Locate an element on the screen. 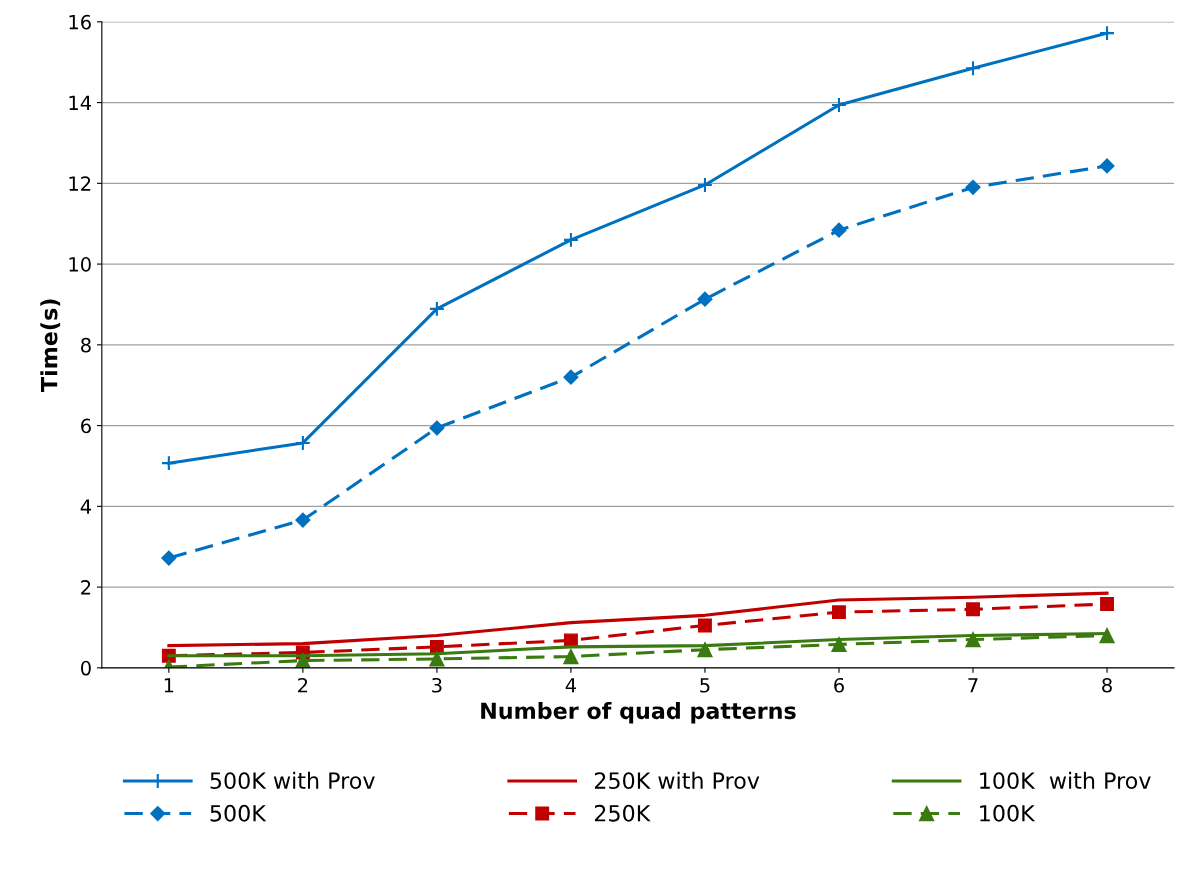 Image resolution: width=1198 pixels, height=873 pixels. x-tick-label: 6 is located at coordinates (839, 685).